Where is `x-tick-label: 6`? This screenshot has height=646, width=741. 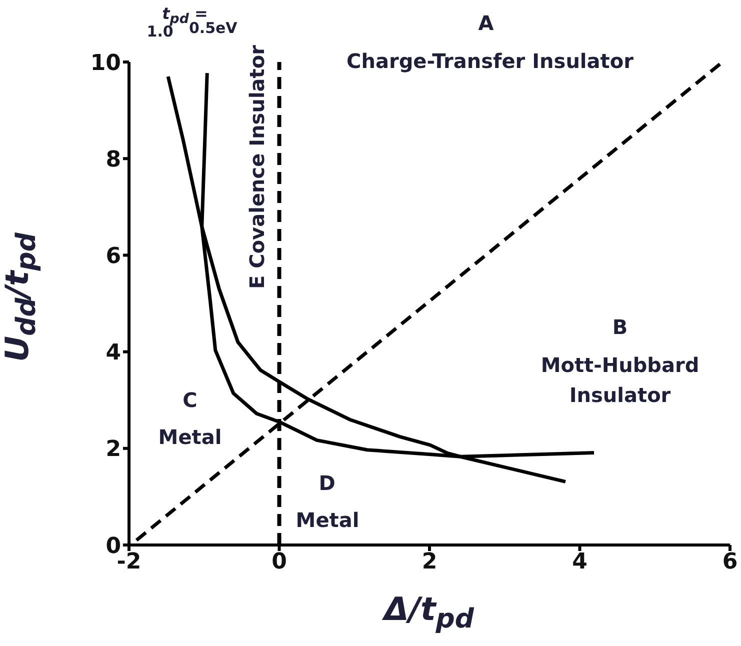
x-tick-label: 6 is located at coordinates (730, 562).